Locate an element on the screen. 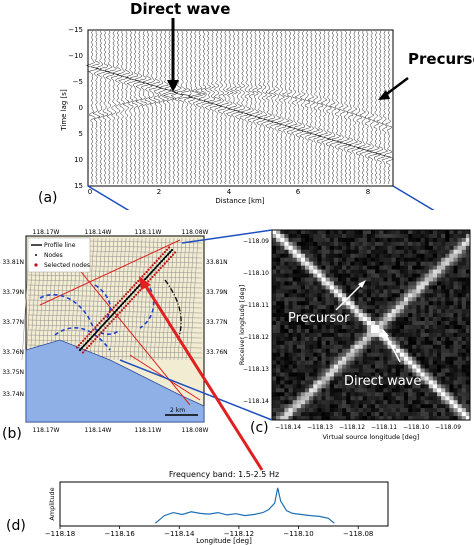 This screenshot has width=474, height=545. connector-line is located at coordinates (196, 390).